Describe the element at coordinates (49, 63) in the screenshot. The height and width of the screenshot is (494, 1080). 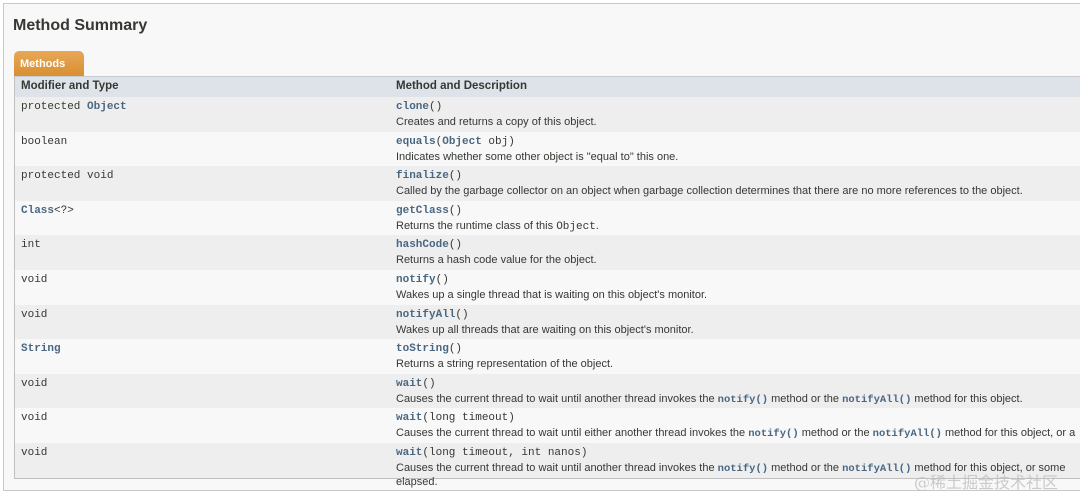
I see `tab-methods: Methods` at that location.